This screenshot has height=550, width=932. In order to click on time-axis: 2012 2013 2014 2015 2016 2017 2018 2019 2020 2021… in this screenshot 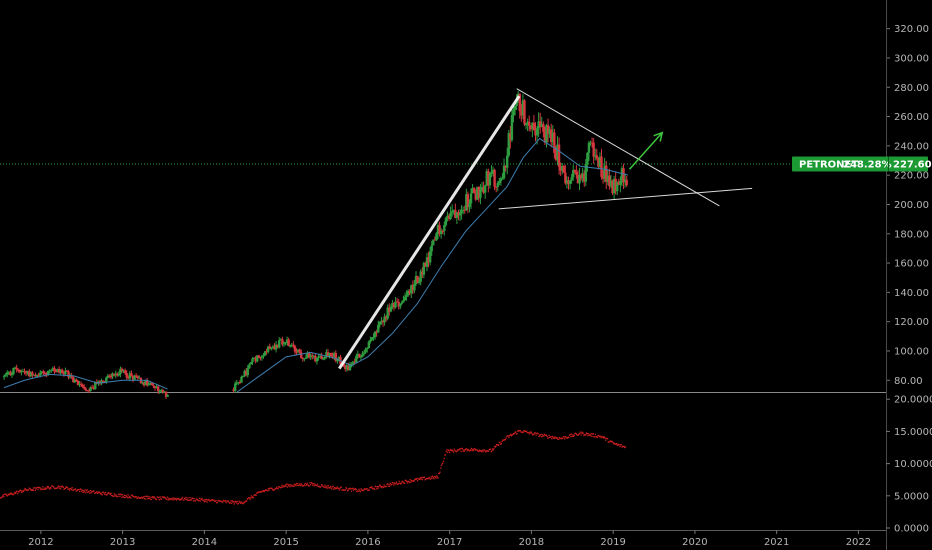, I will do `click(449, 539)`.